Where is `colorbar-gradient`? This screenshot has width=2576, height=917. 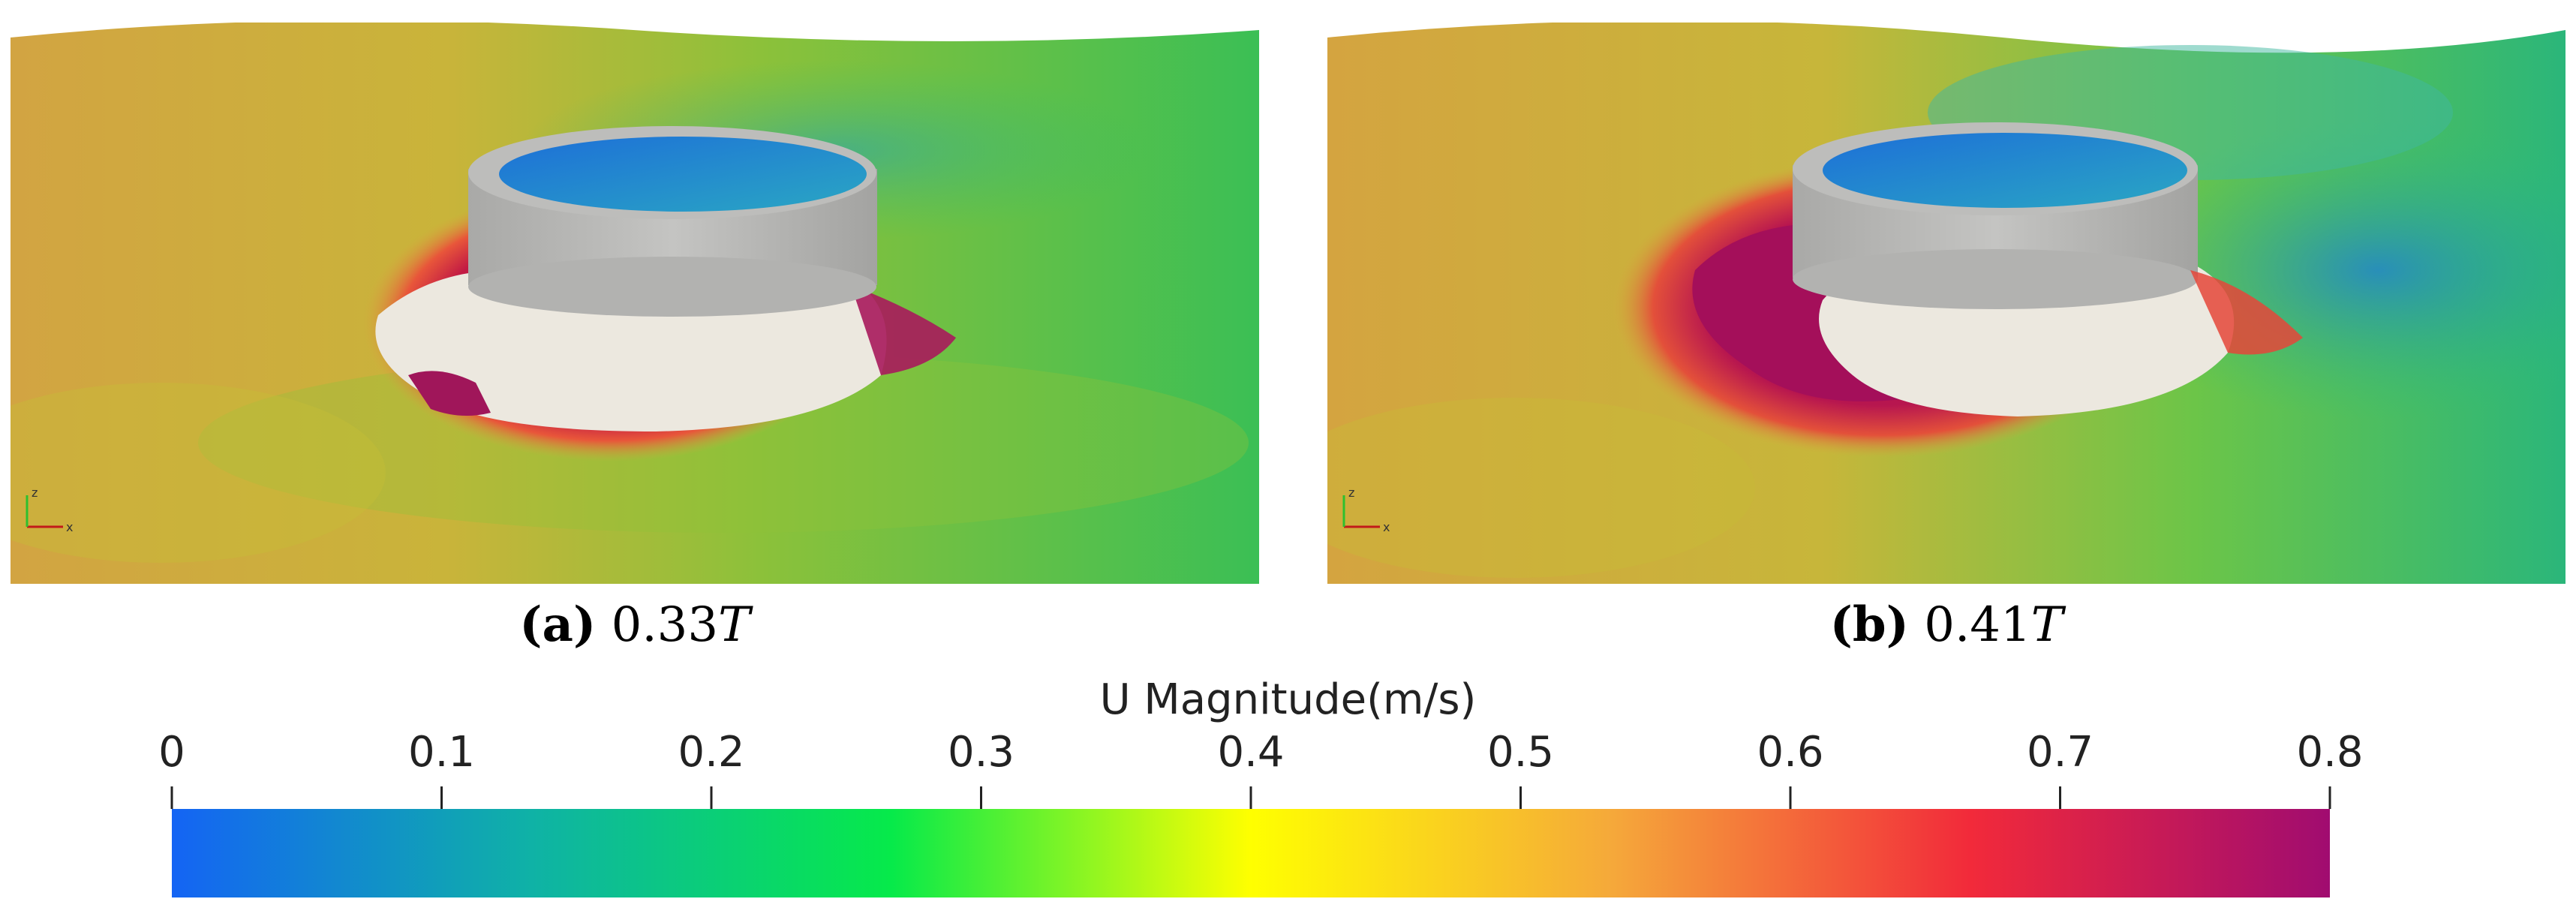 colorbar-gradient is located at coordinates (1251, 853).